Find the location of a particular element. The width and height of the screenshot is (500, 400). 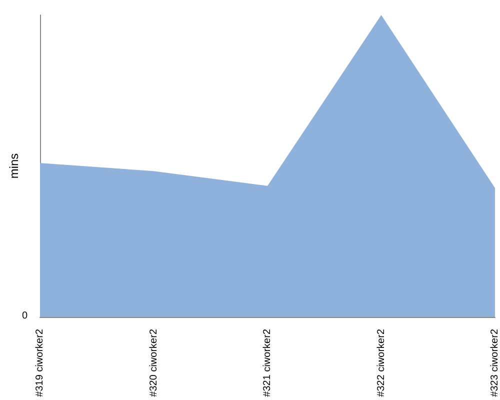

x-tick-label: #322 ciworker2 is located at coordinates (381, 362).